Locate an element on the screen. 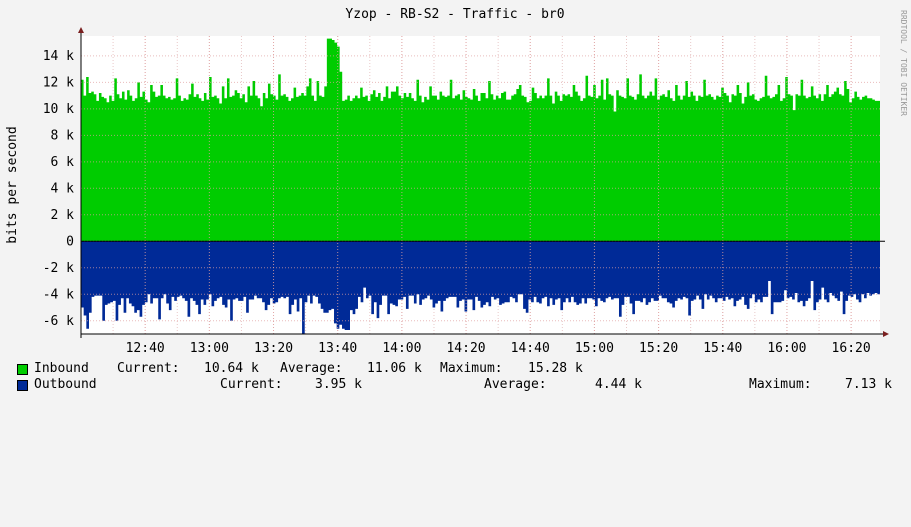 Image resolution: width=911 pixels, height=527 pixels. y-tick-label: -2 k is located at coordinates (58, 268).